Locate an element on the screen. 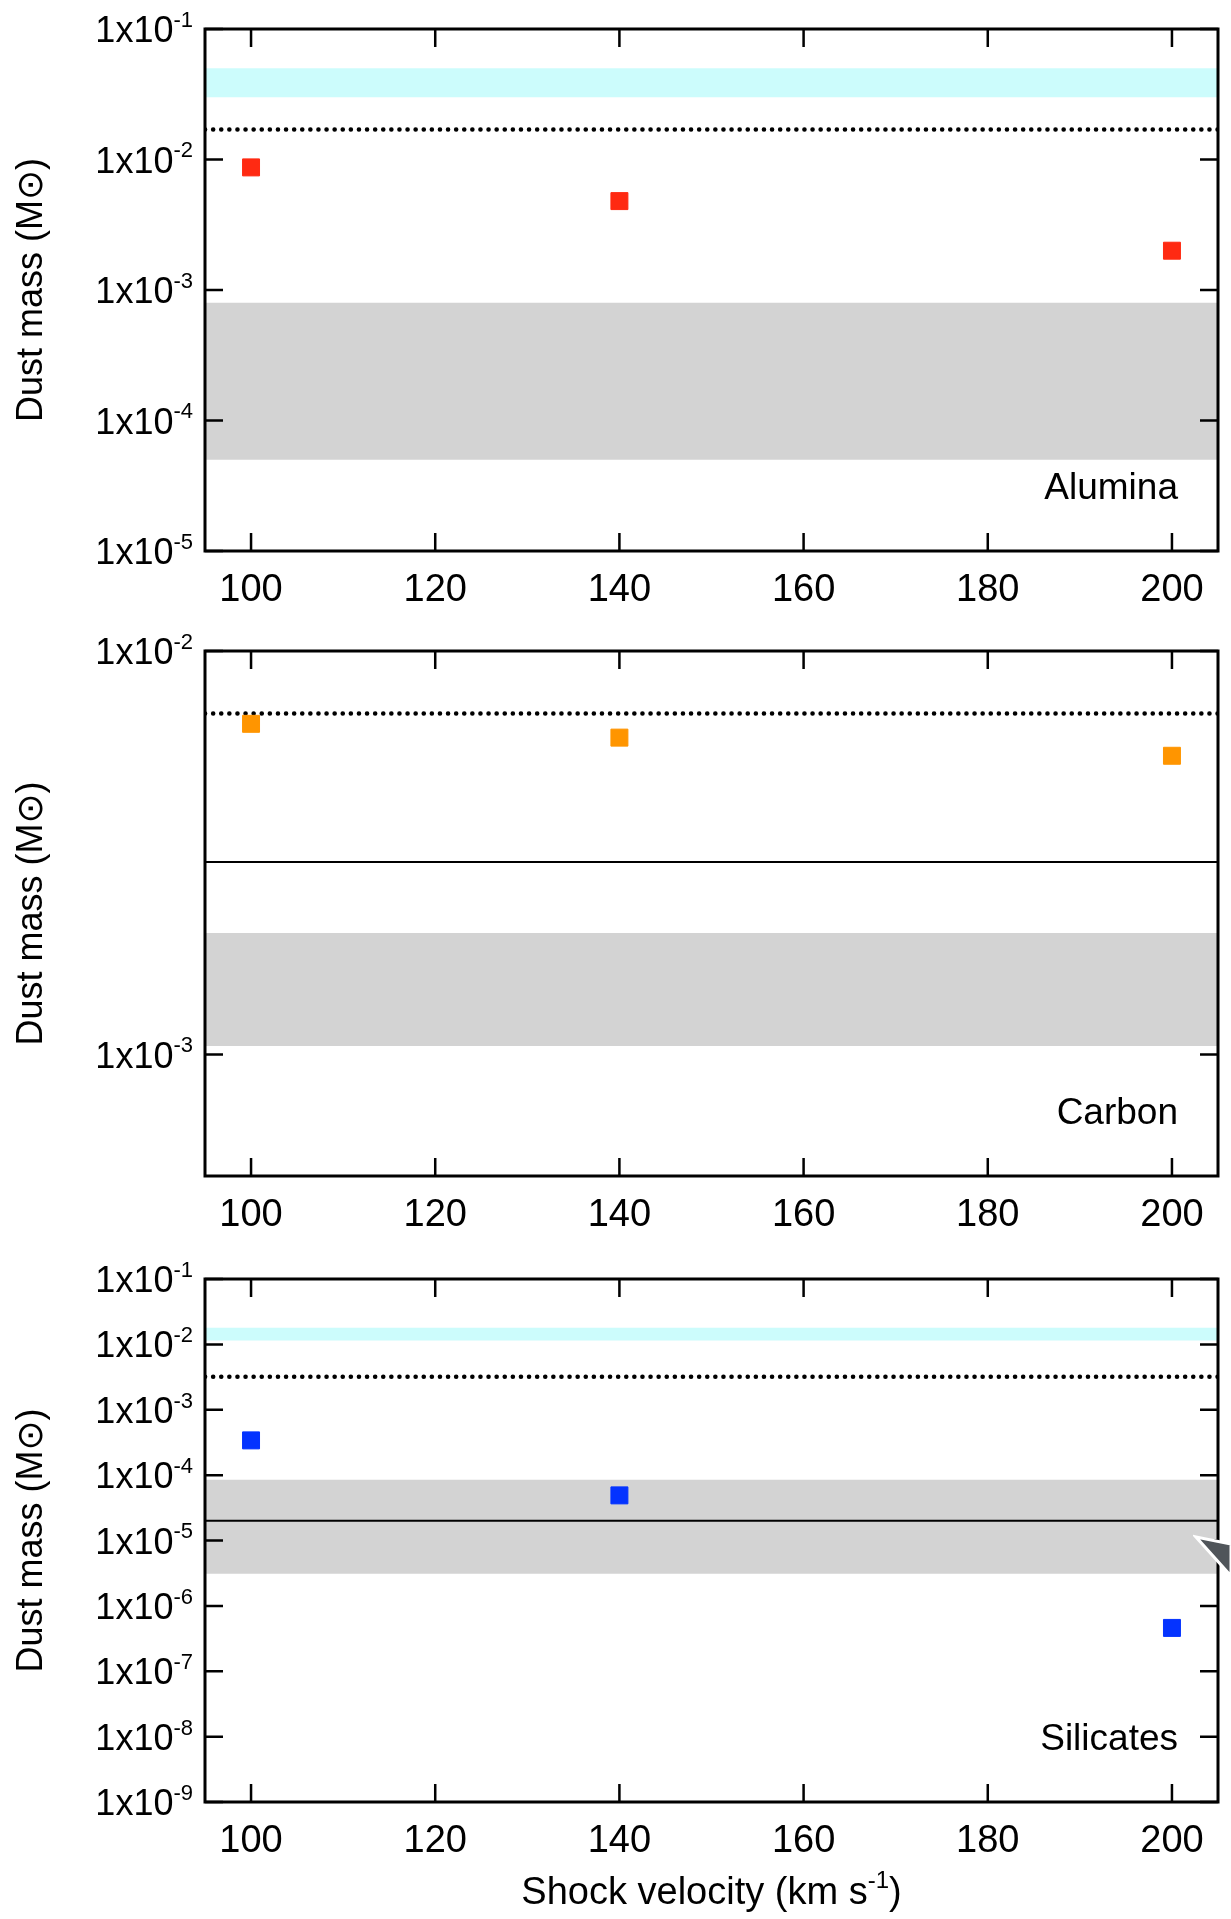 Image resolution: width=1231 pixels, height=1919 pixels. annotation: Silicates is located at coordinates (1109, 1737).